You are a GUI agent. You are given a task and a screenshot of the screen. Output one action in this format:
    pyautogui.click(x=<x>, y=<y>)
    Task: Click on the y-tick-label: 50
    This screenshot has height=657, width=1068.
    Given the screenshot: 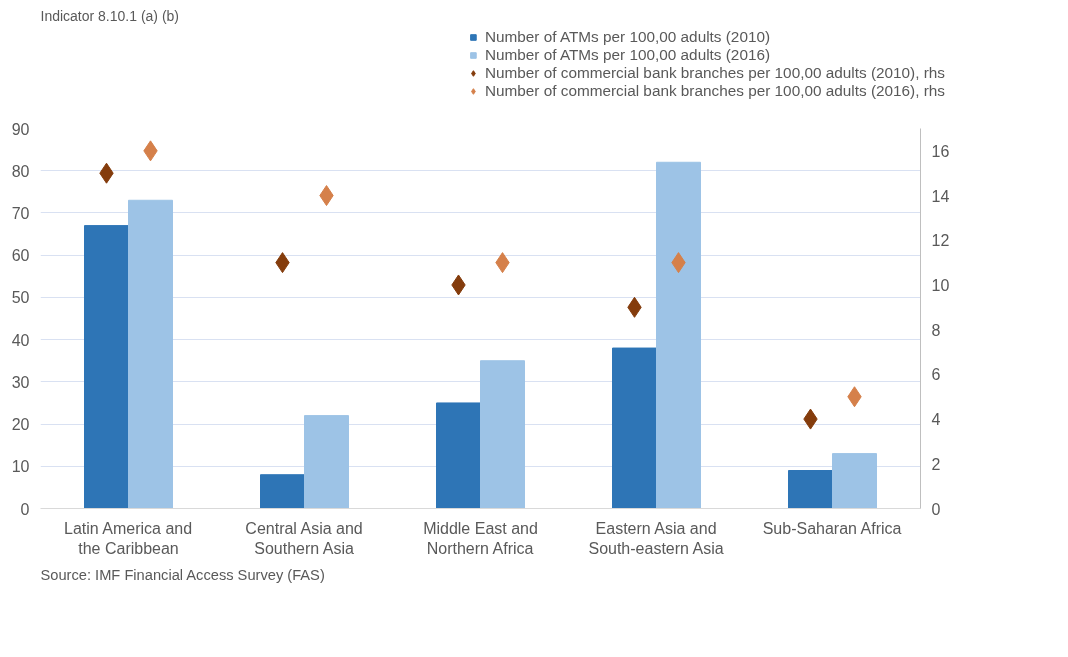 What is the action you would take?
    pyautogui.click(x=20, y=298)
    